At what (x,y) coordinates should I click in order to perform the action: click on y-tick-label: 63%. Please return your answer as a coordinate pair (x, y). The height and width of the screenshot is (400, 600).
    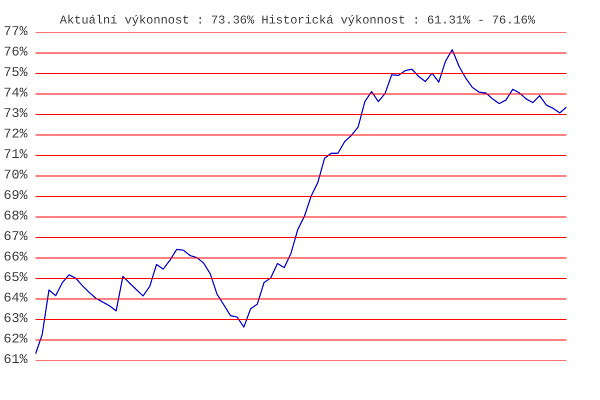
    Looking at the image, I should click on (16, 319).